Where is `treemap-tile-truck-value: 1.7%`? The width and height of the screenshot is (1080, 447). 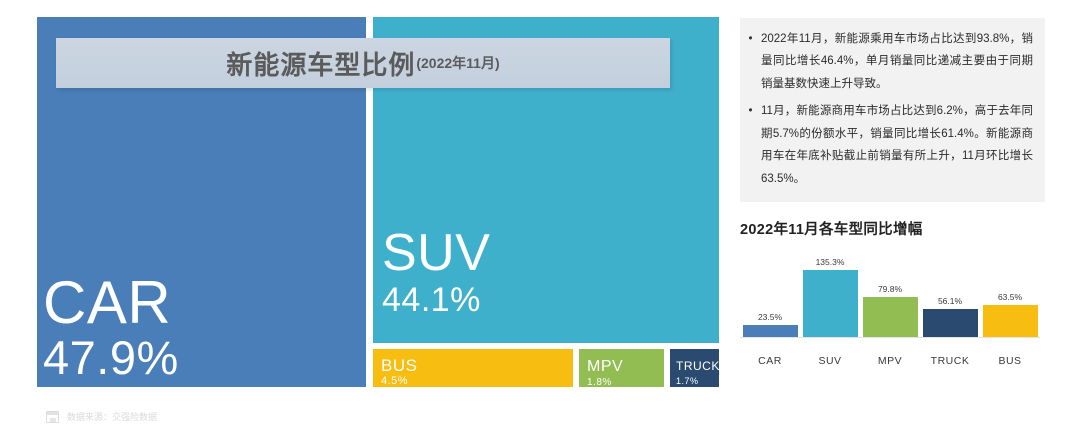 treemap-tile-truck-value: 1.7% is located at coordinates (687, 381).